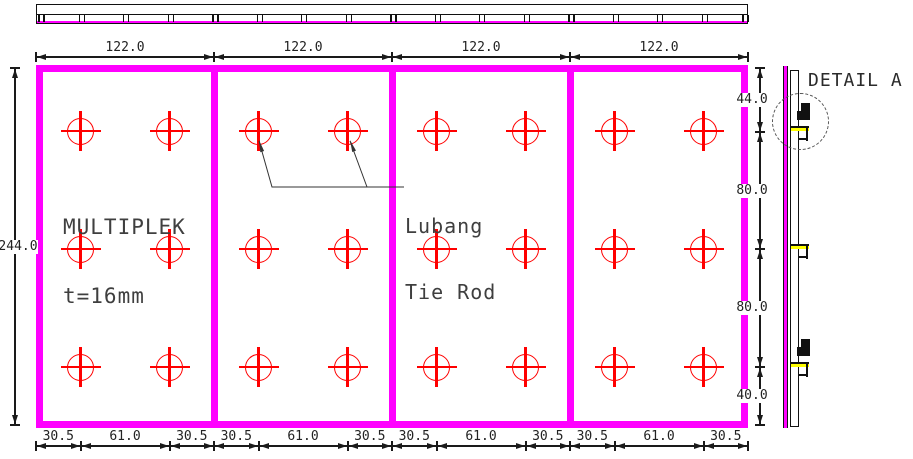  What do you see at coordinates (803, 375) in the screenshot?
I see `tie-clip-hline` at bounding box center [803, 375].